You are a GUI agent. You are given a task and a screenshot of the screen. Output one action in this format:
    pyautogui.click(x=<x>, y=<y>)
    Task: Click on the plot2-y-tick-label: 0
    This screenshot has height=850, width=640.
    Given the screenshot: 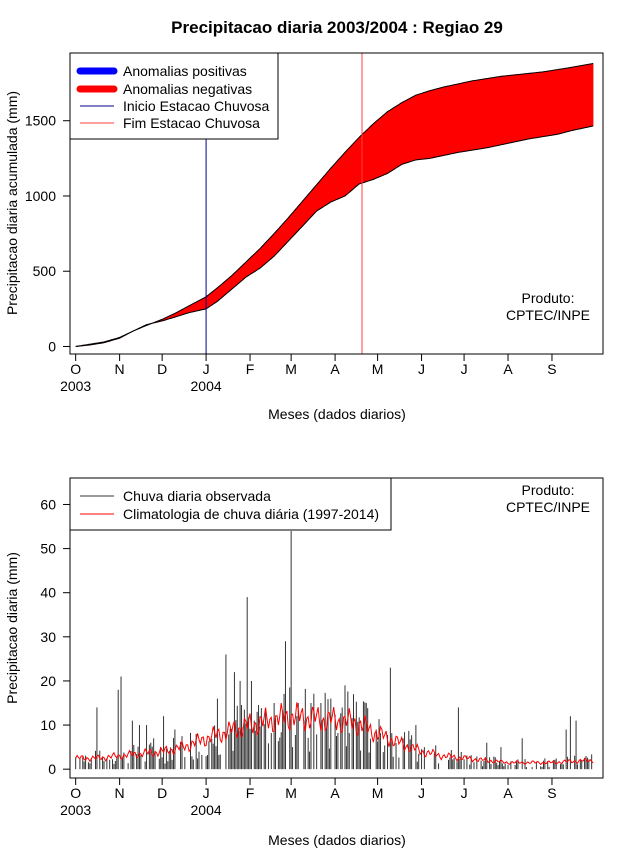 What is the action you would take?
    pyautogui.click(x=52, y=769)
    